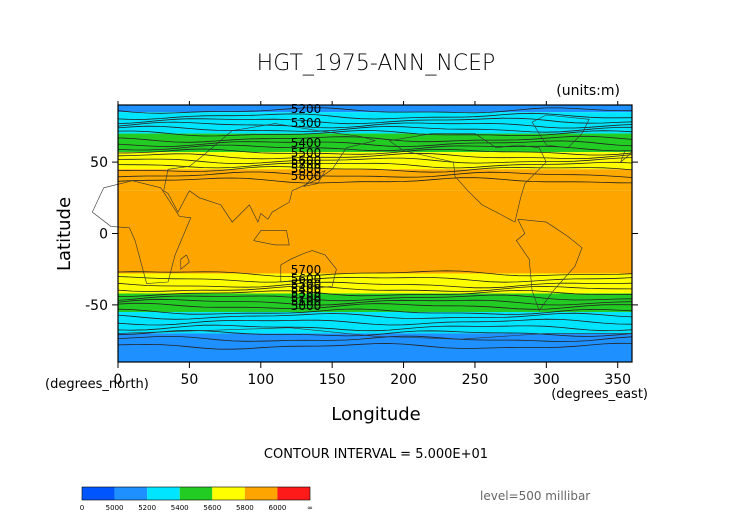 This screenshot has height=532, width=752. Describe the element at coordinates (64, 234) in the screenshot. I see `y-axis-title: Latitude` at that location.